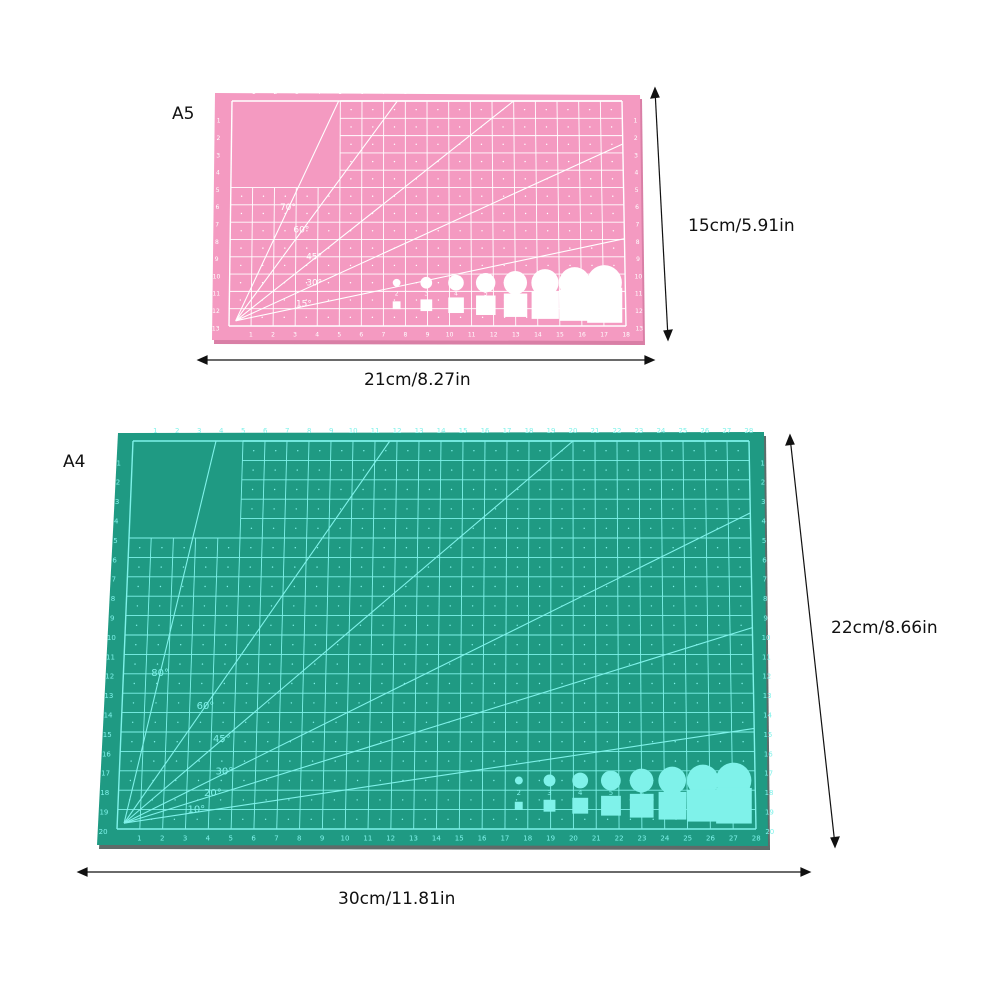  What do you see at coordinates (367, 839) in the screenshot?
I see `ruler-number: 11` at bounding box center [367, 839].